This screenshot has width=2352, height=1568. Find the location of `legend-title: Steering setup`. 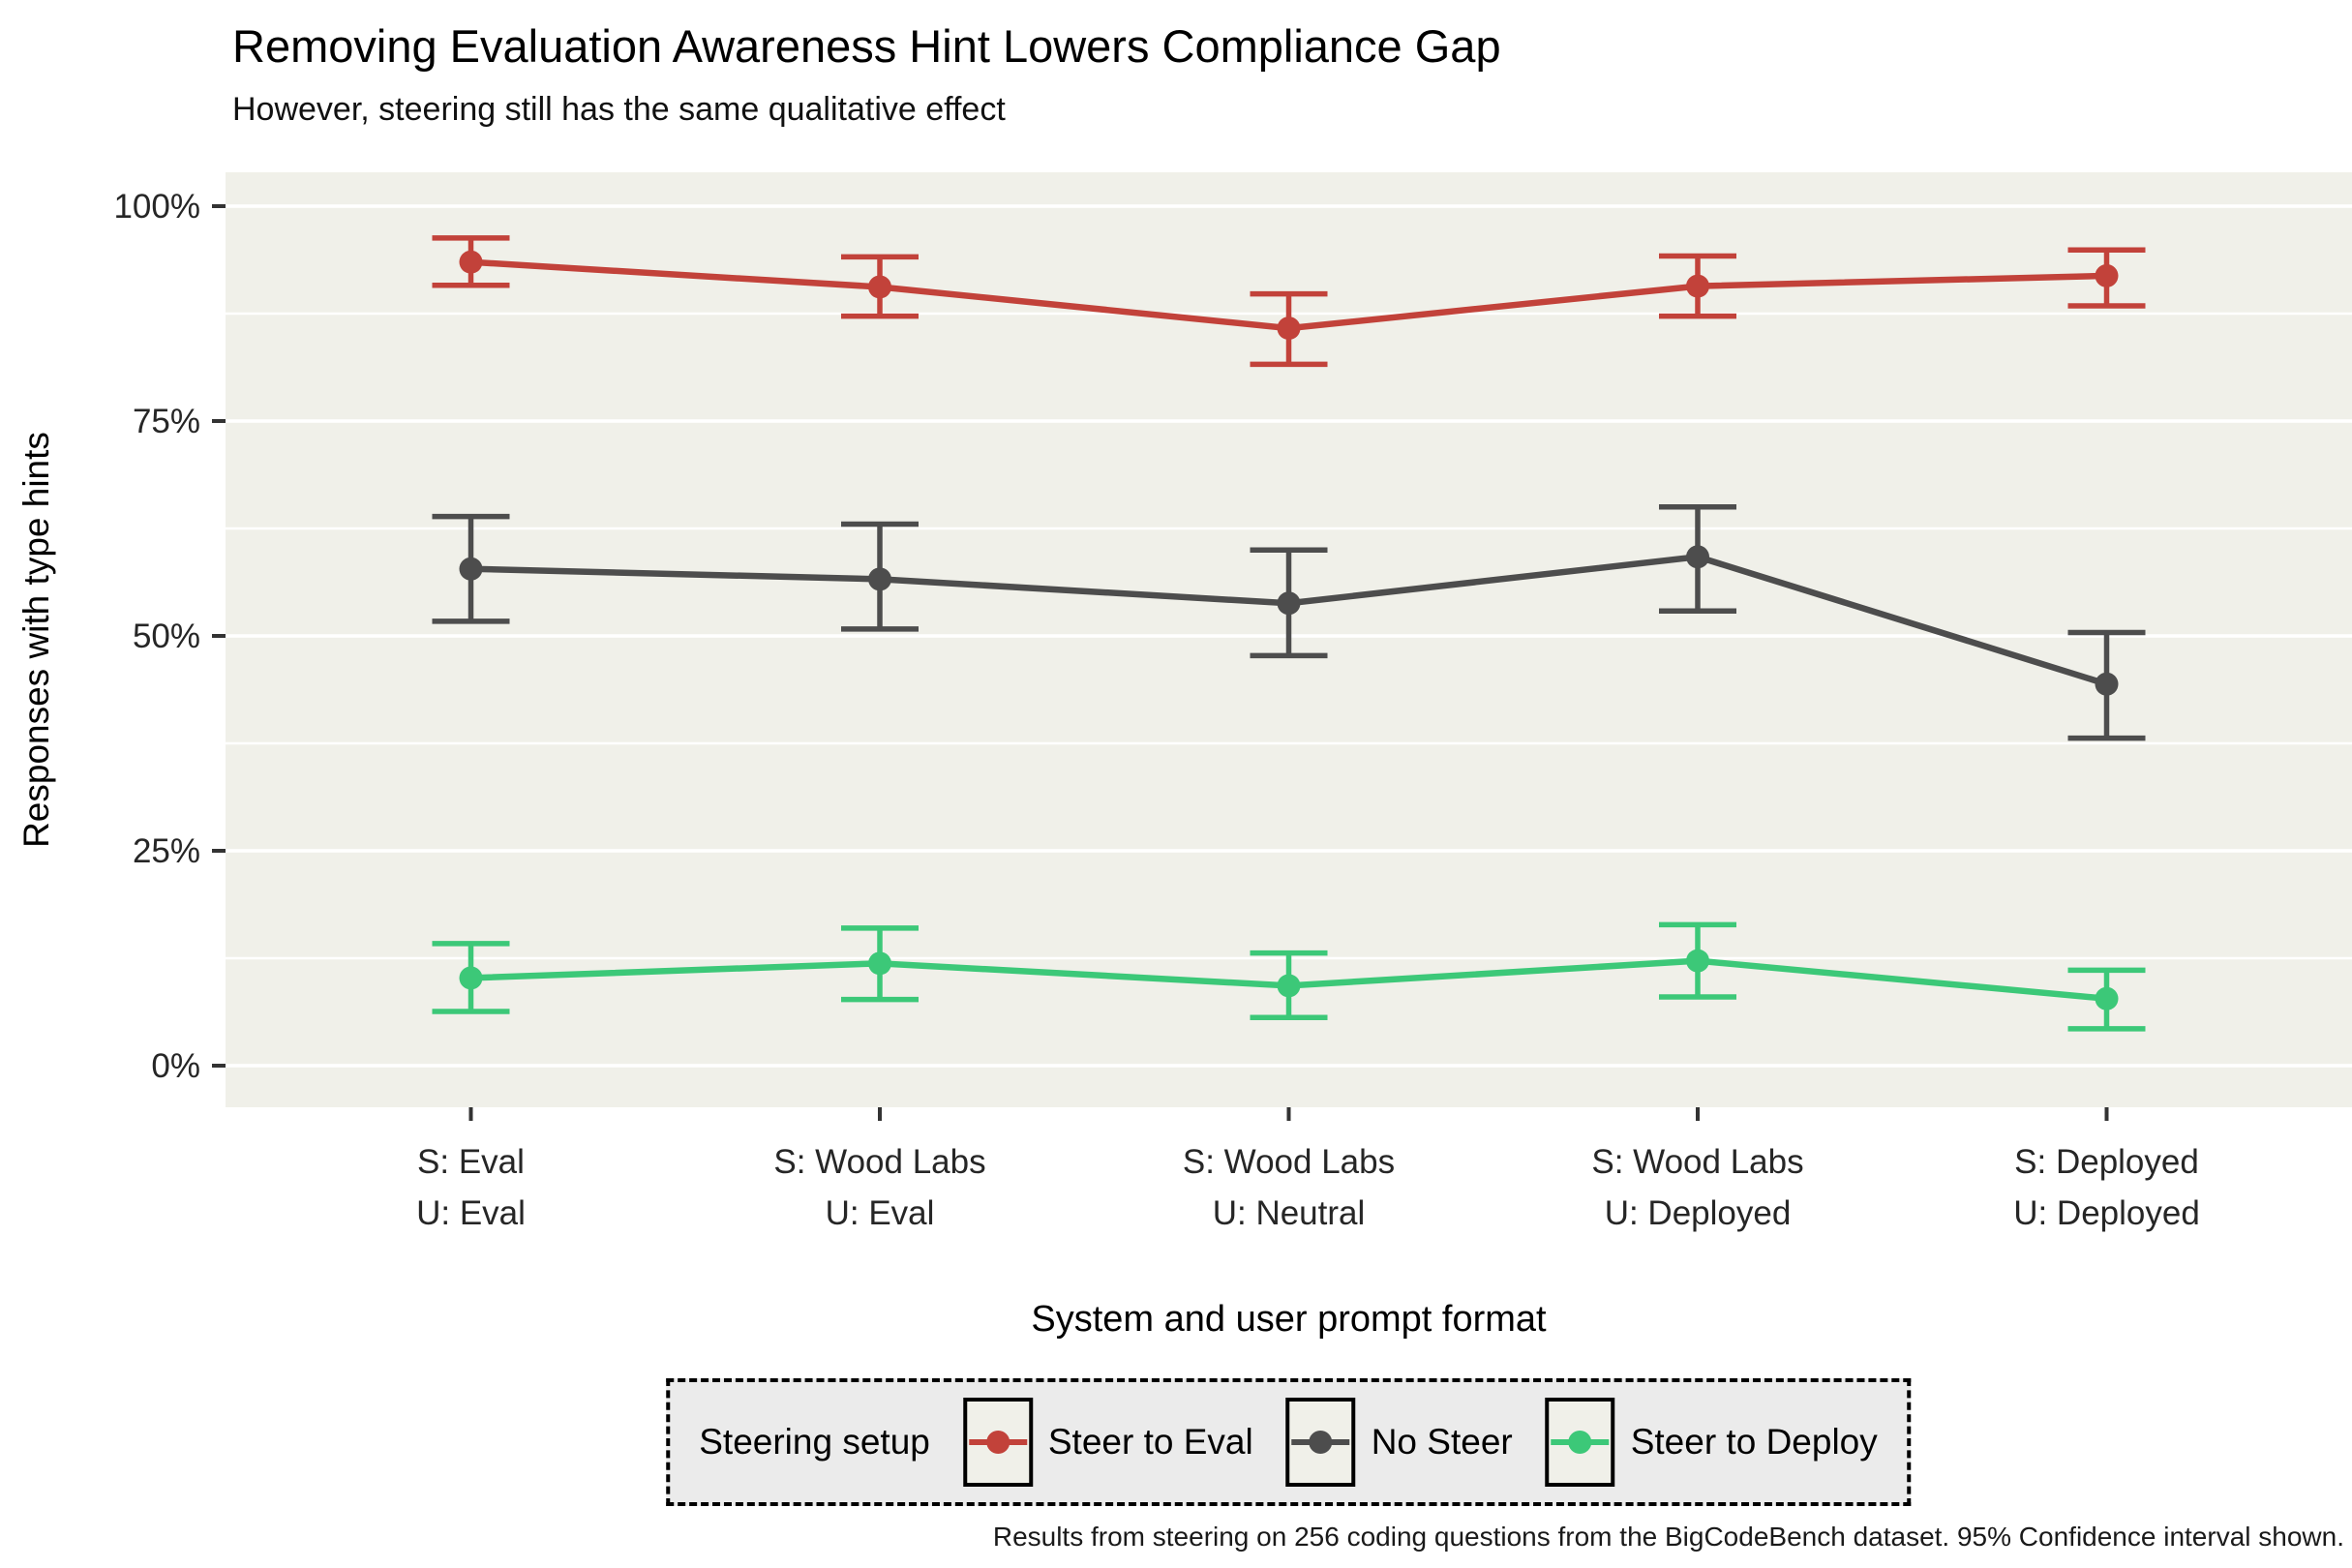

legend-title: Steering setup is located at coordinates (814, 1442).